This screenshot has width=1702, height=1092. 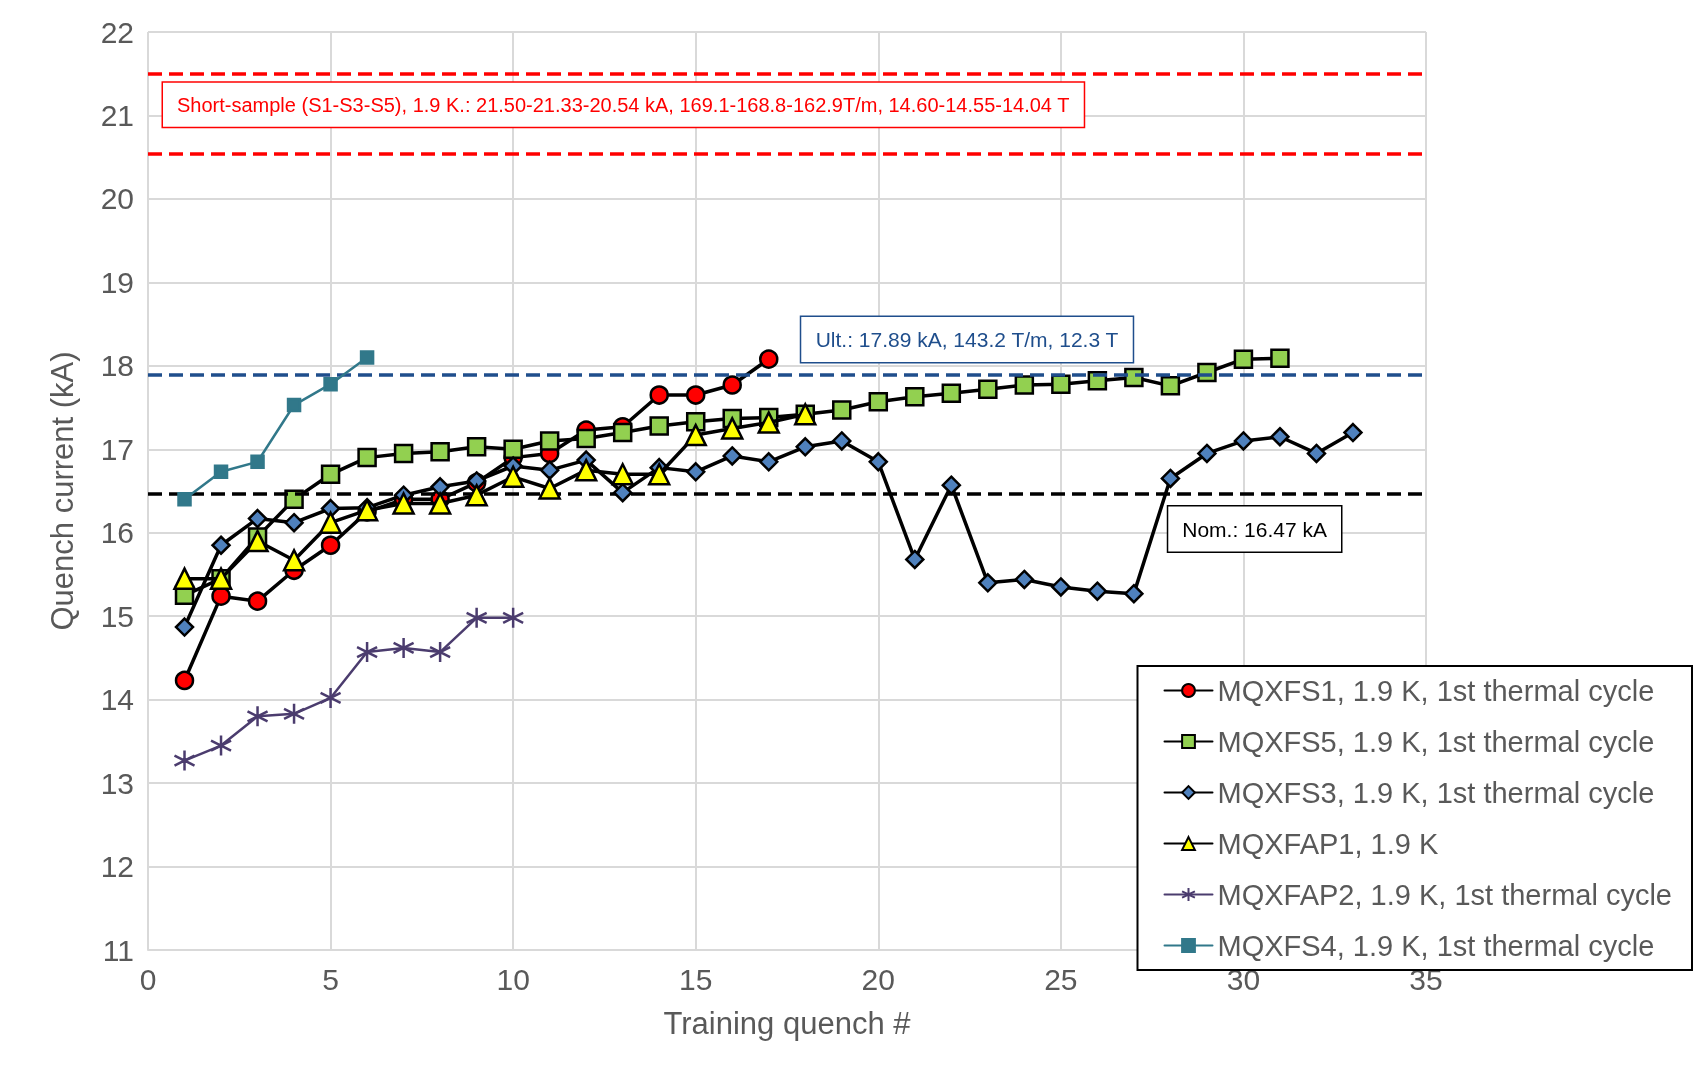 What do you see at coordinates (117, 700) in the screenshot?
I see `y-tick-label: 14` at bounding box center [117, 700].